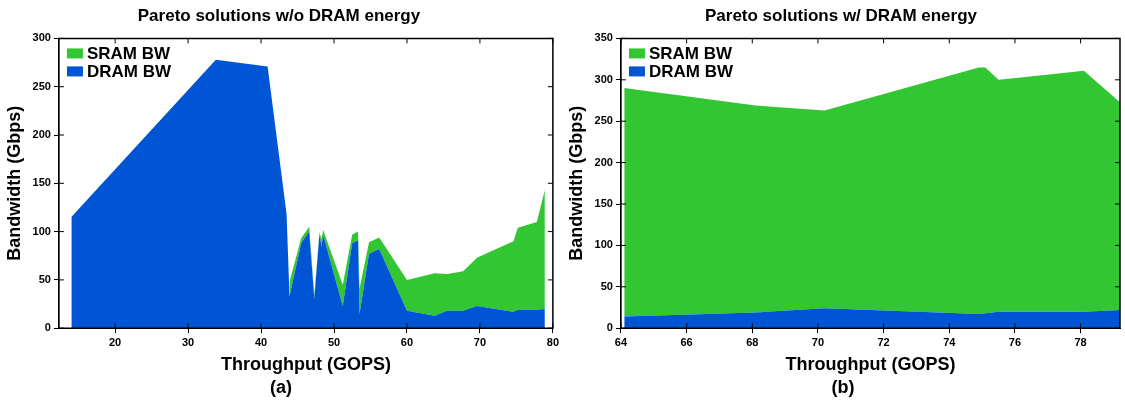 Image resolution: width=1125 pixels, height=403 pixels. What do you see at coordinates (621, 341) in the screenshot?
I see `x-tick-label: 64` at bounding box center [621, 341].